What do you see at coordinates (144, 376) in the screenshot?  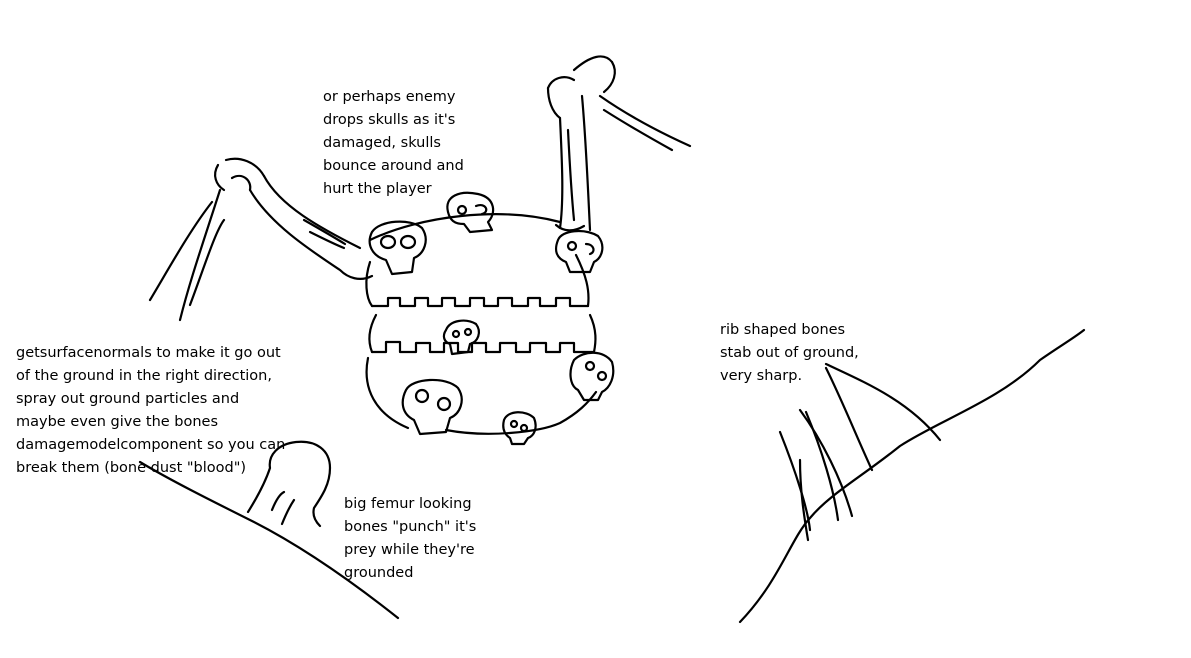 I see `note-line: of the ground in the right direction,` at bounding box center [144, 376].